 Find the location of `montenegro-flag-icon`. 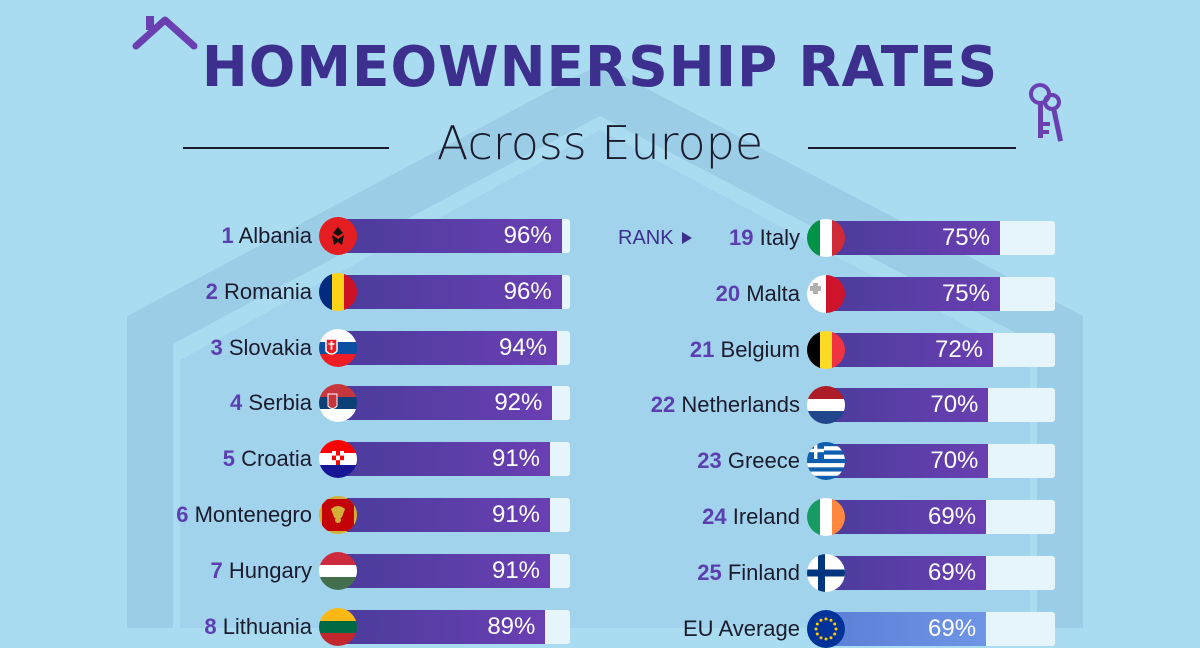

montenegro-flag-icon is located at coordinates (338, 515).